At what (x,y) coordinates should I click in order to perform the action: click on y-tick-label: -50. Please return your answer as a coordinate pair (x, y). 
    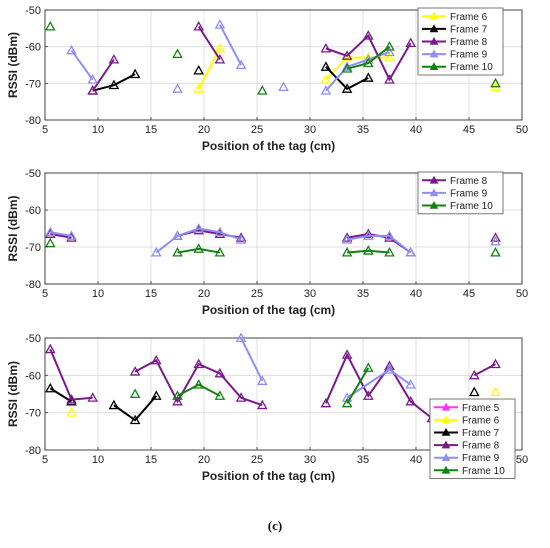
    Looking at the image, I should click on (33, 11).